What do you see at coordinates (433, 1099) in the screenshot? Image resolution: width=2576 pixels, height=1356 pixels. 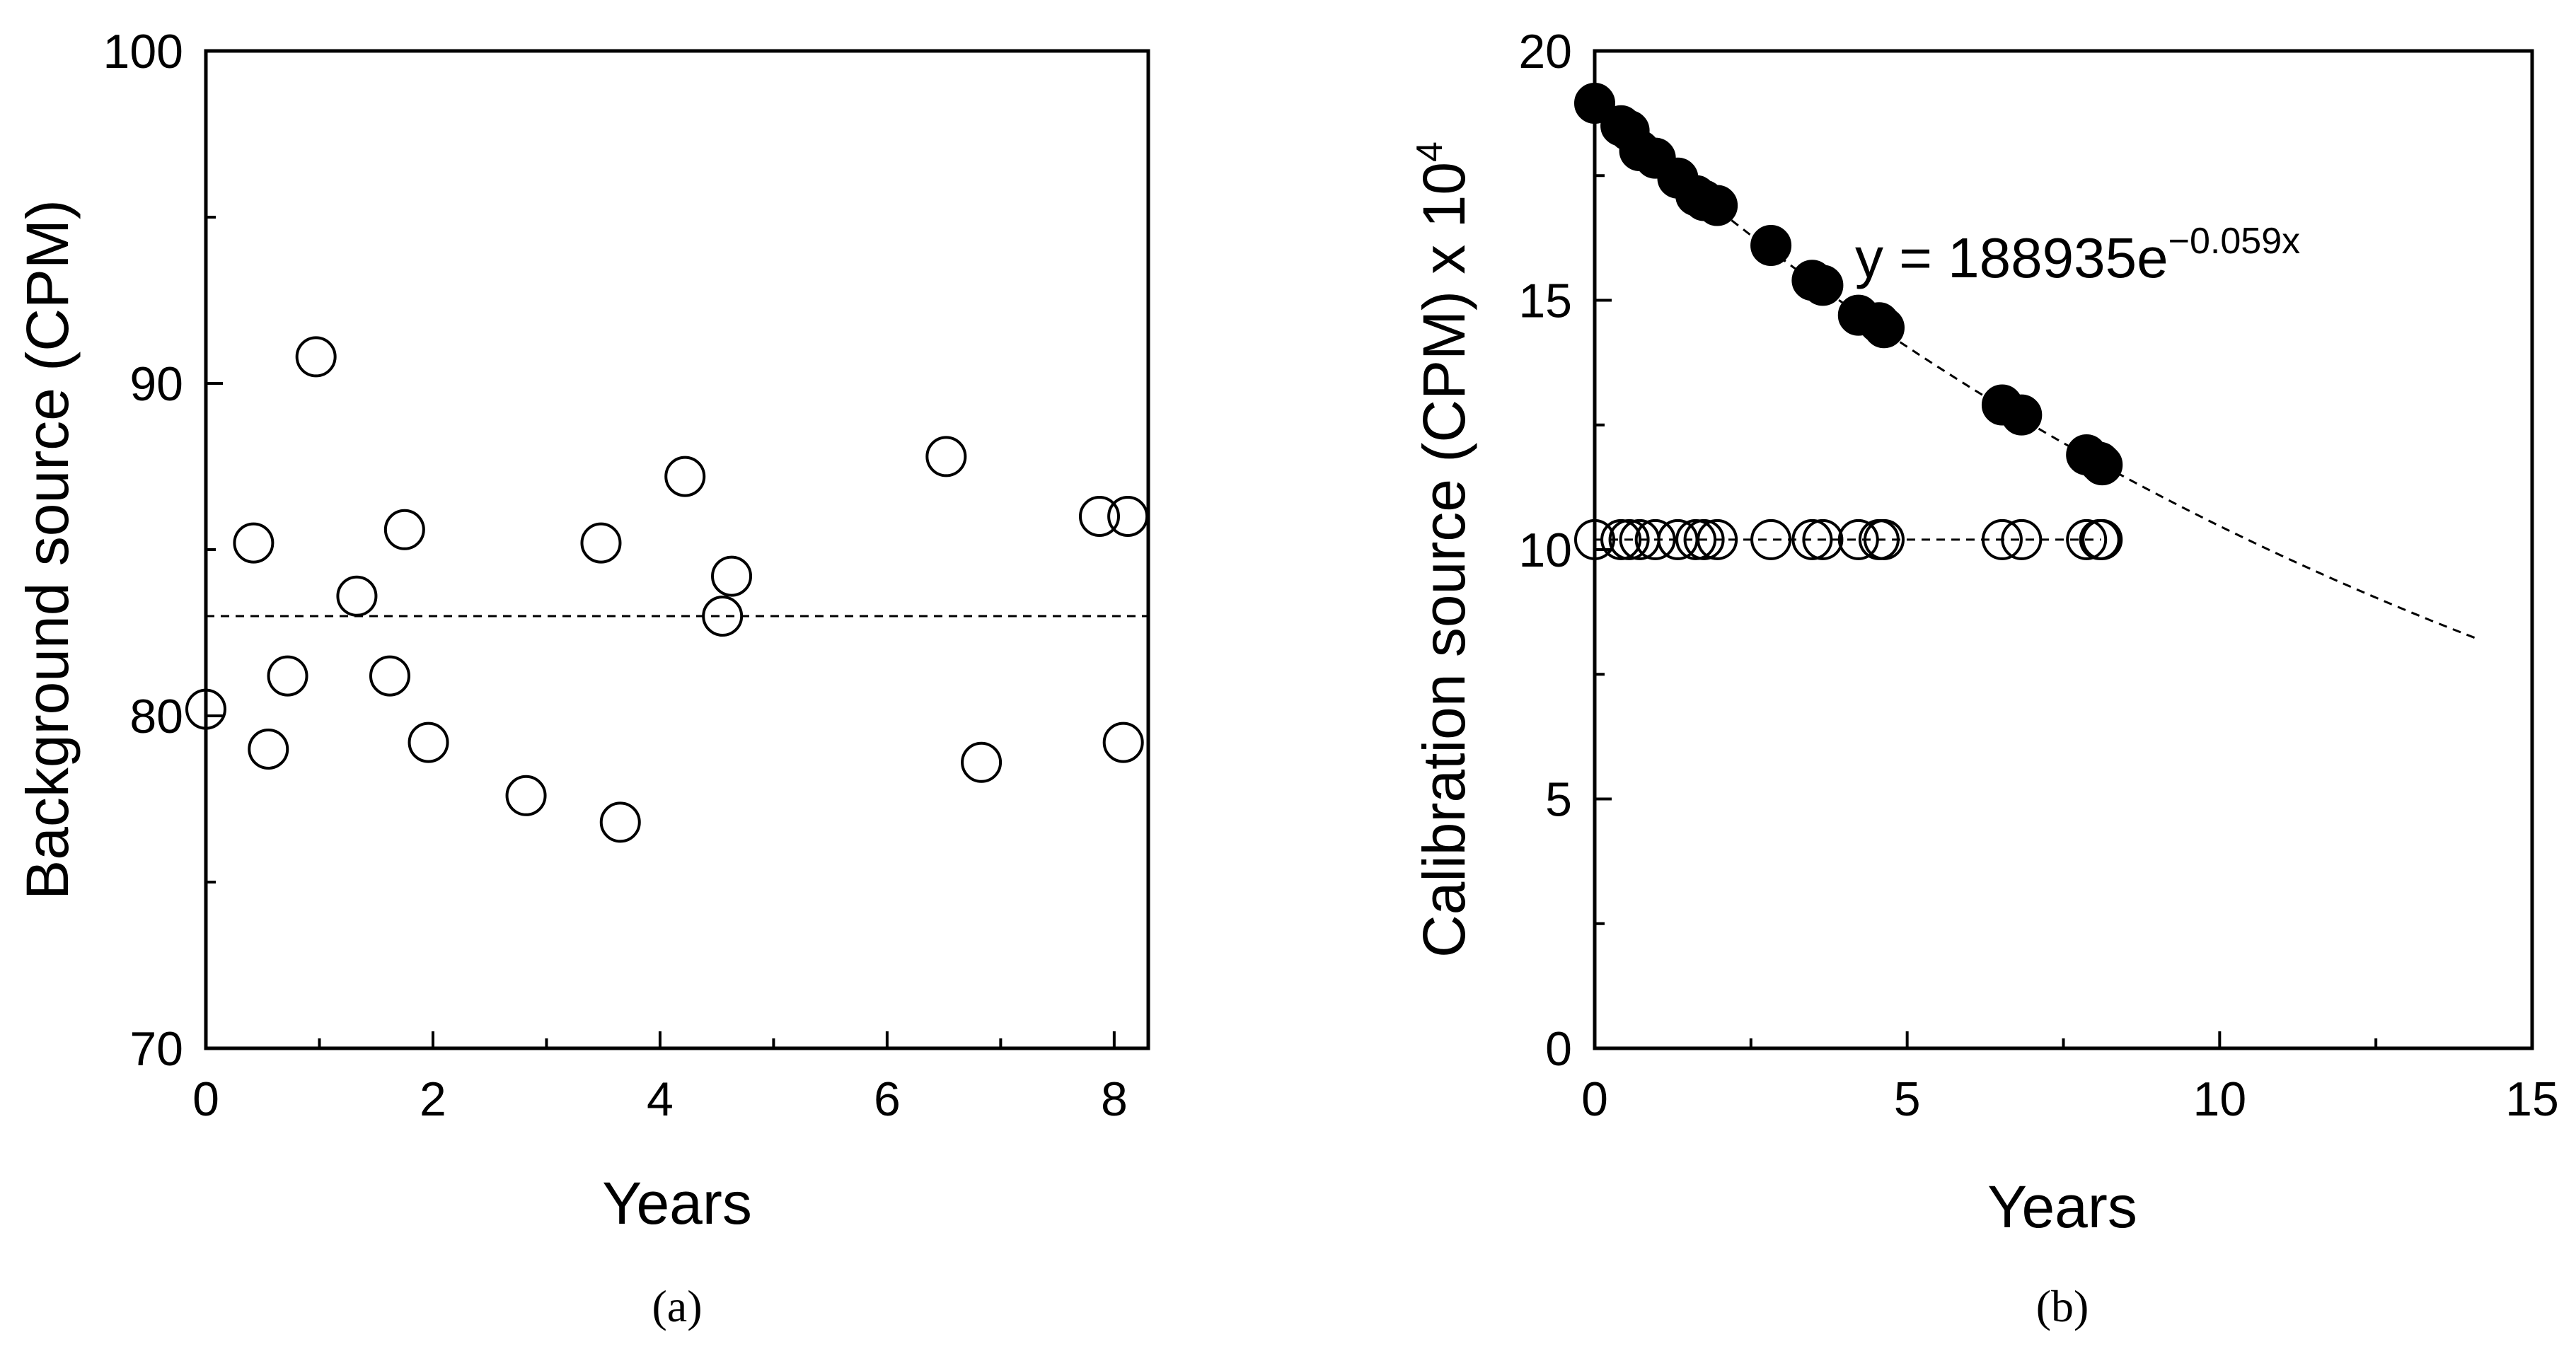 I see `panel-a-x-tick-label: 2` at bounding box center [433, 1099].